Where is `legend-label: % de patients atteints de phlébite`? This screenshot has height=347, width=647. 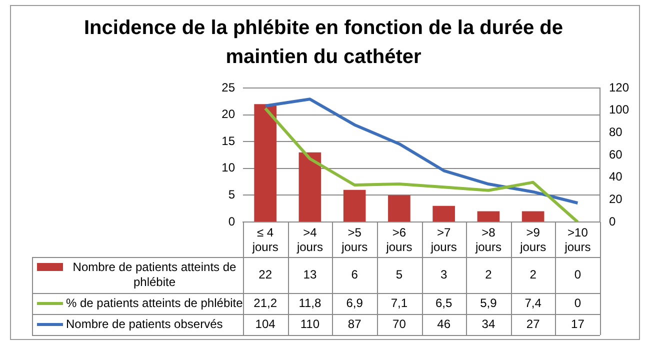 legend-label: % de patients atteints de phlébite is located at coordinates (155, 303).